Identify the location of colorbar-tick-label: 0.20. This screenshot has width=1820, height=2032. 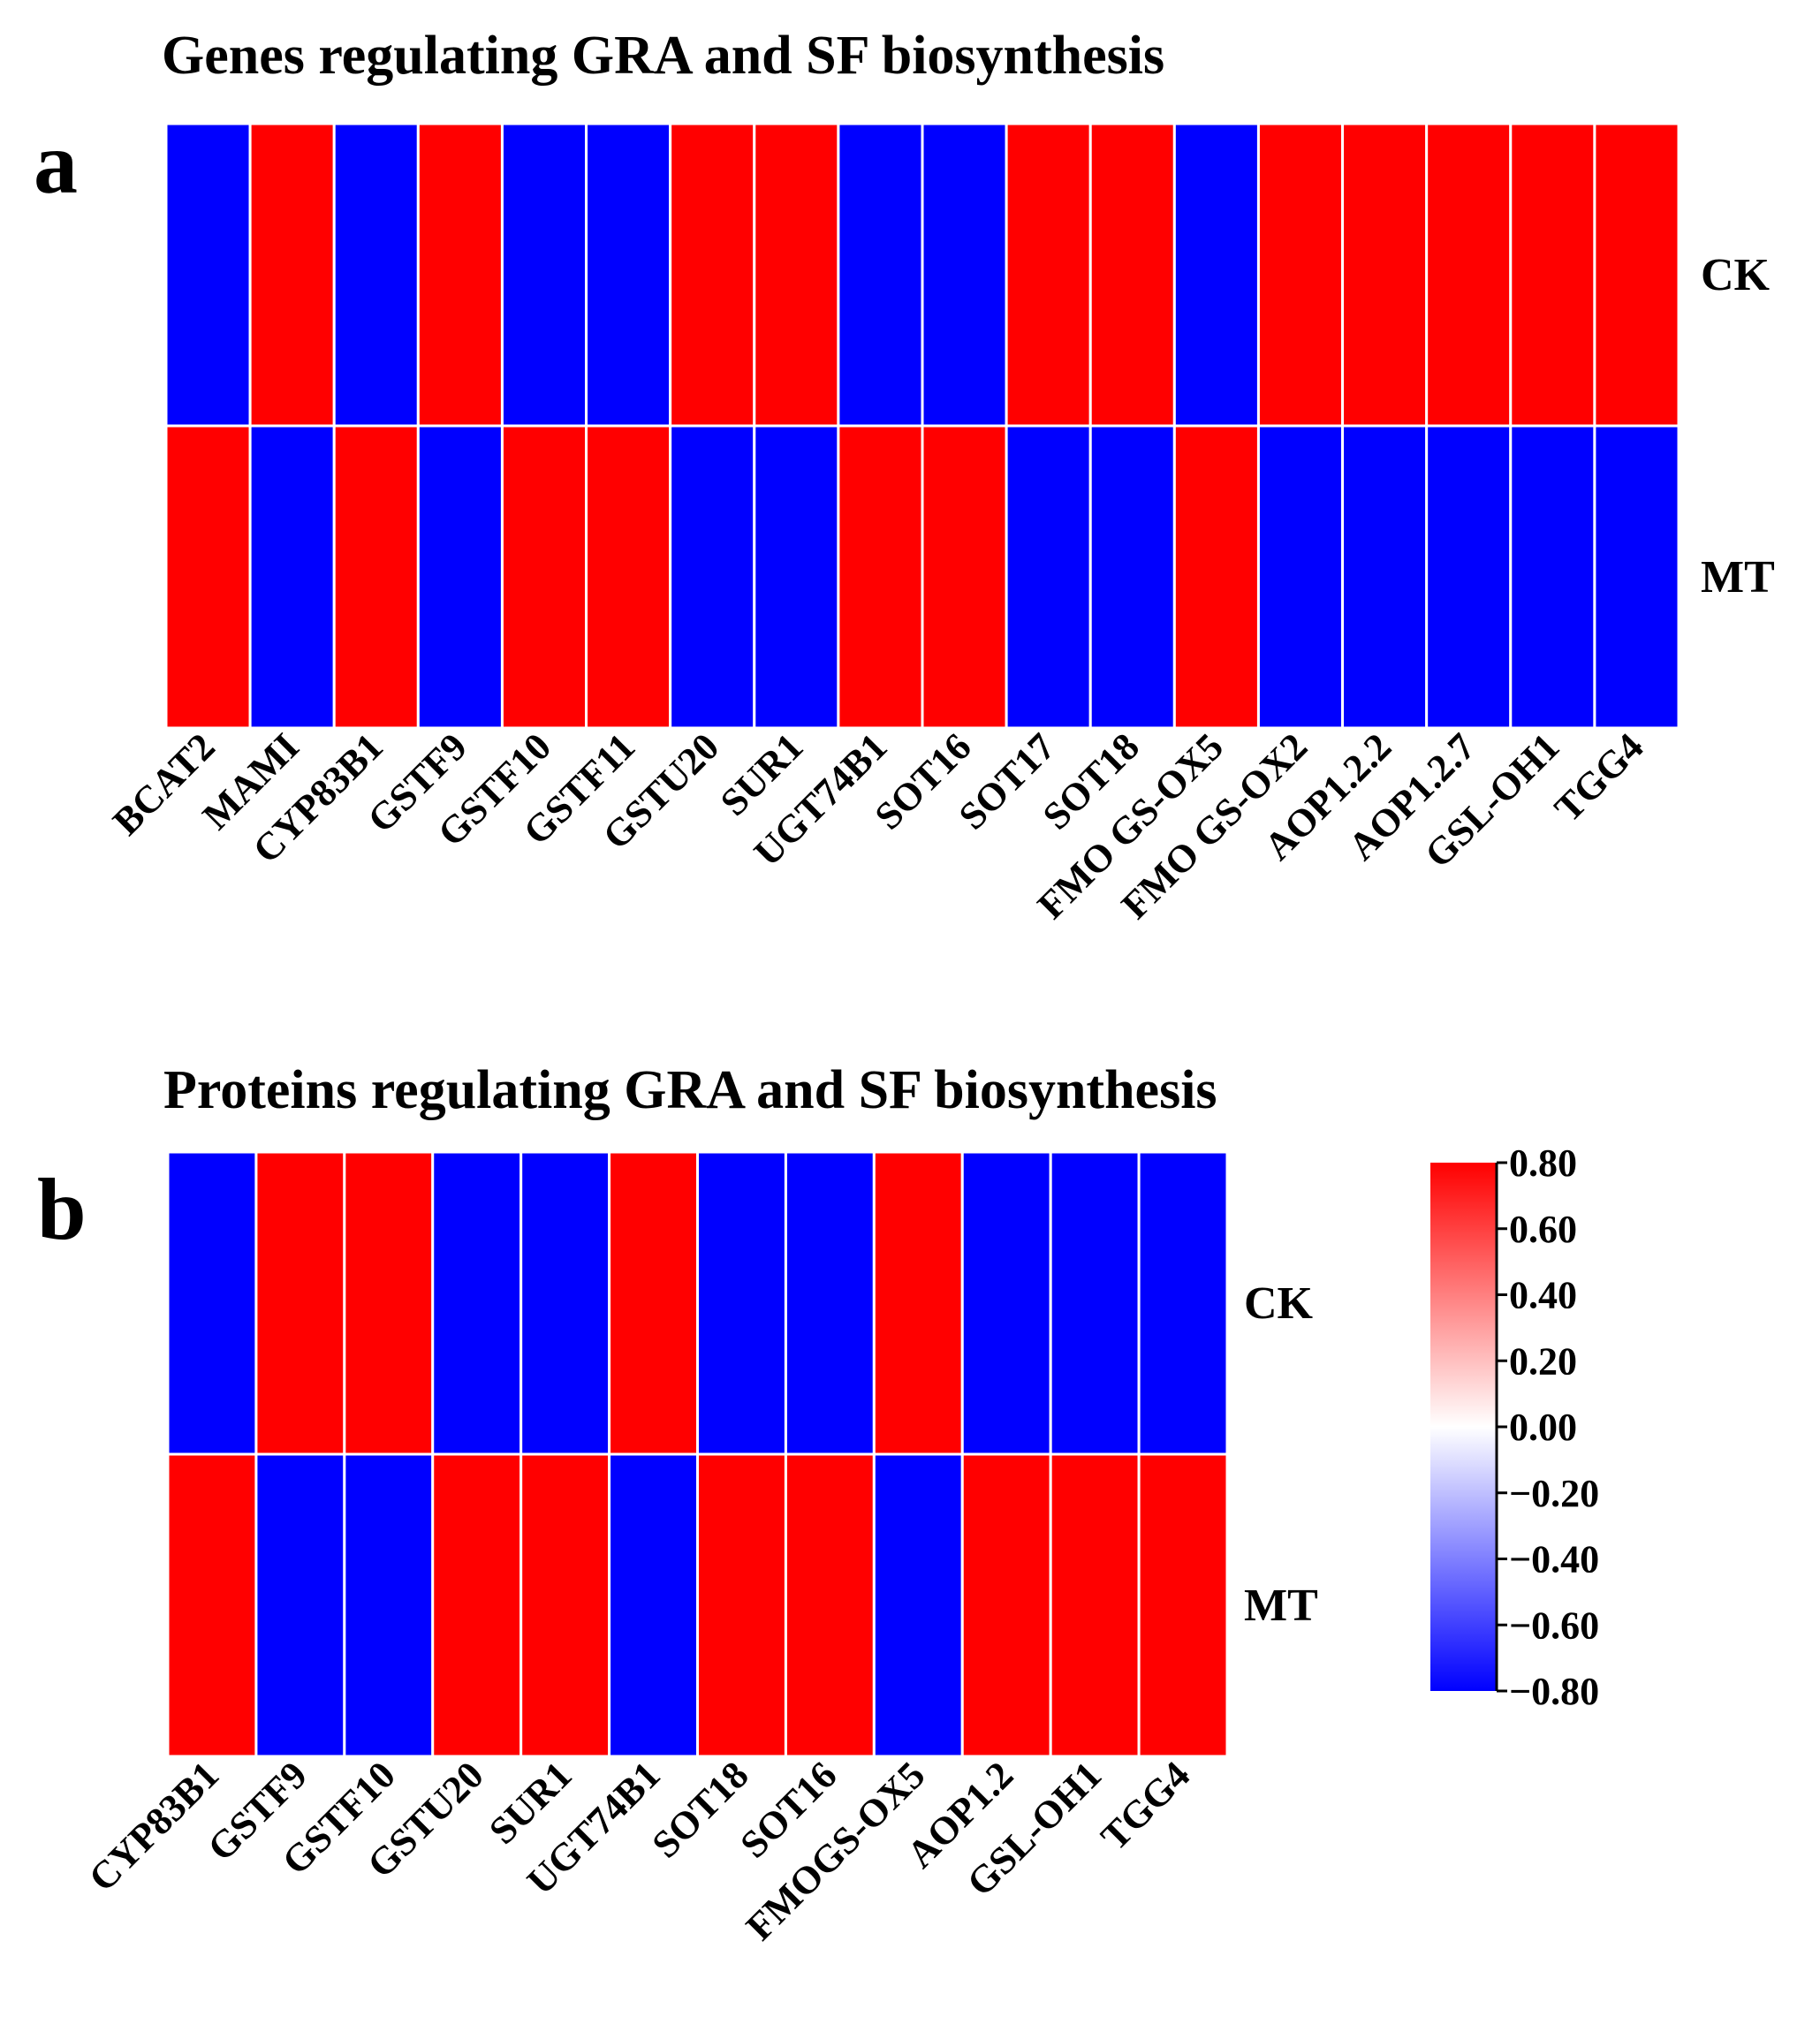
(1543, 1361).